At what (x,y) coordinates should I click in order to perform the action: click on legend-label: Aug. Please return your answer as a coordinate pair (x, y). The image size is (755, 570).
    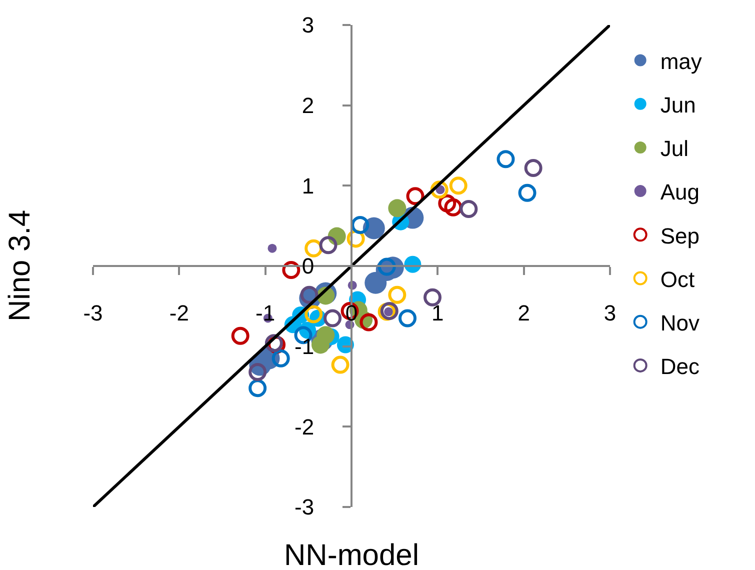
    Looking at the image, I should click on (680, 192).